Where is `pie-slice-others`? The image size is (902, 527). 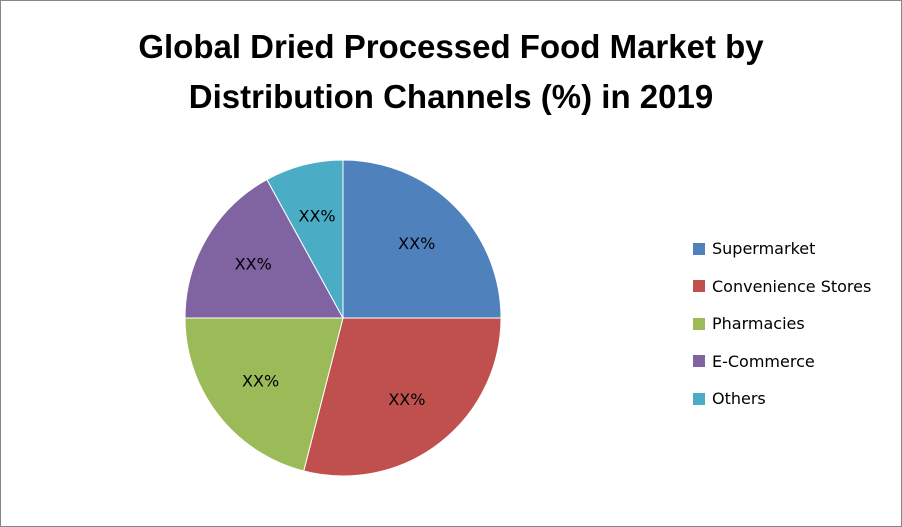
pie-slice-others is located at coordinates (305, 239).